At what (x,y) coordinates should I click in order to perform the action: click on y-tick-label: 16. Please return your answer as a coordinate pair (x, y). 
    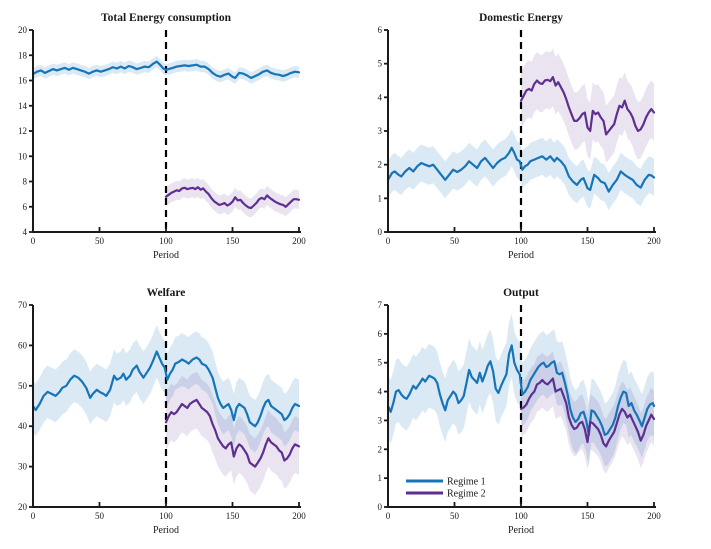
    Looking at the image, I should click on (23, 81).